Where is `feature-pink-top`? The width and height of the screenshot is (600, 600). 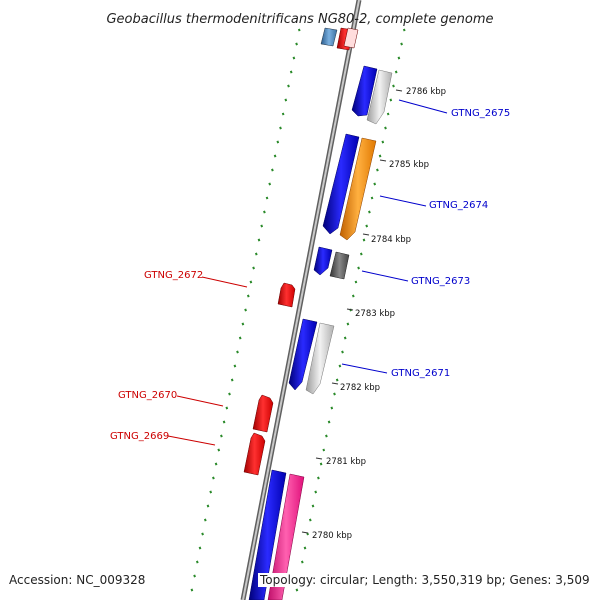
feature-pink-top is located at coordinates (351, 38).